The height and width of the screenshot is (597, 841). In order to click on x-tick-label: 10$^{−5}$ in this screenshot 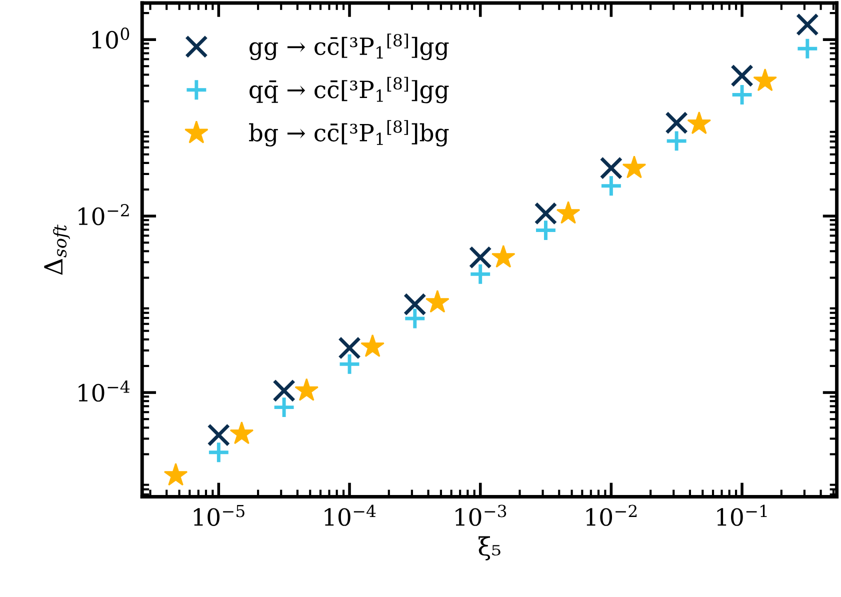, I will do `click(219, 515)`.